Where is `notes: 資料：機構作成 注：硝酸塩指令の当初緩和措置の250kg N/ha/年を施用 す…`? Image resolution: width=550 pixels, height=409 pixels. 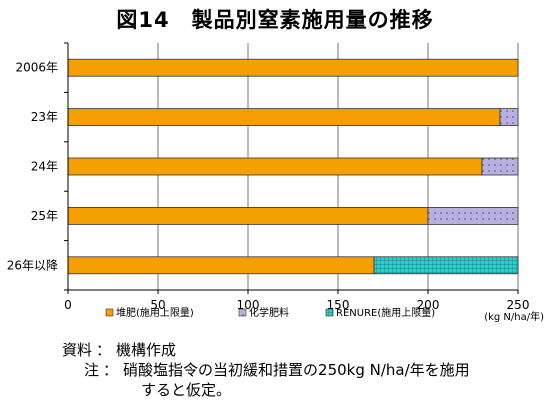 notes: 資料：機構作成 注：硝酸塩指令の当初緩和措置の250kg N/ha/年を施用 す… is located at coordinates (266, 370).